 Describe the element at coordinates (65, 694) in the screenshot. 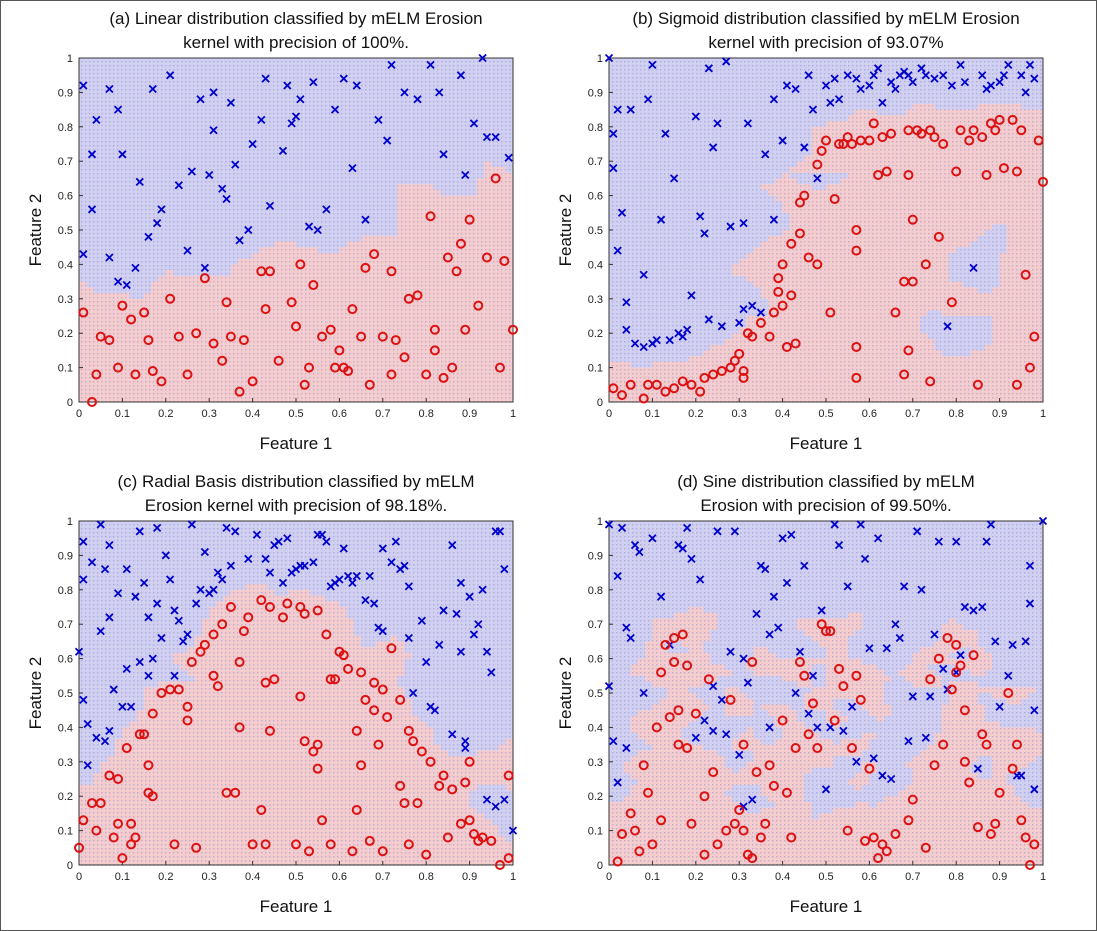

I see `y-tick-label: 0.5` at that location.